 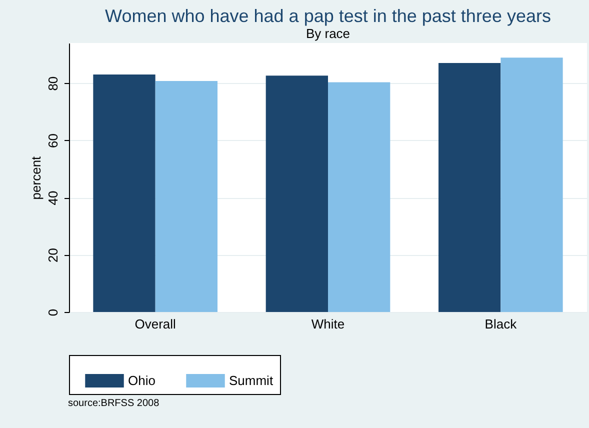 I want to click on legend-label: Ohio, so click(x=142, y=380).